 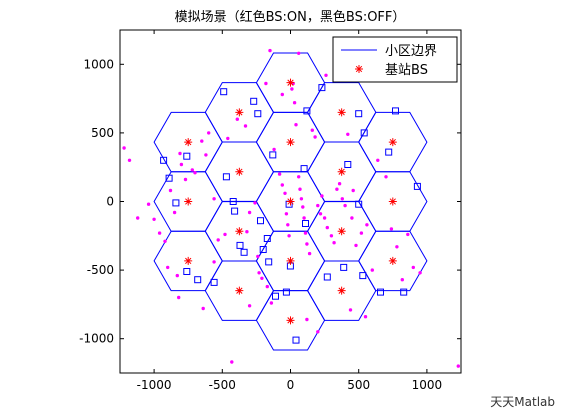 What do you see at coordinates (110, 202) in the screenshot?
I see `y-tick-label: 0` at bounding box center [110, 202].